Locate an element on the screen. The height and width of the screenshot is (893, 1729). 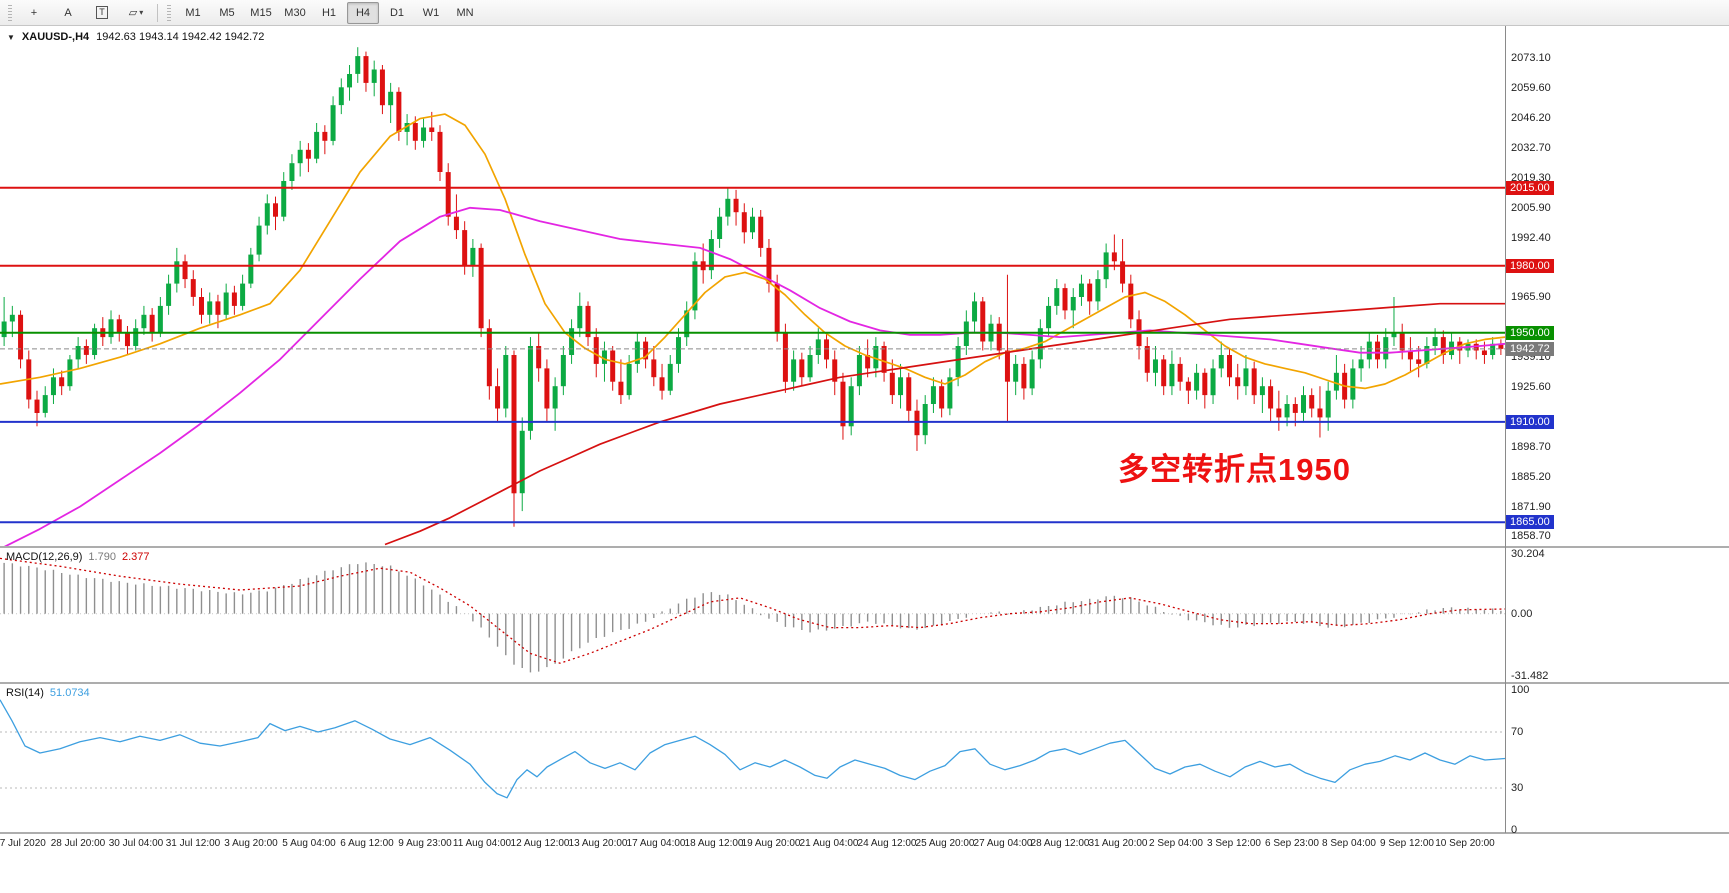
crosshair-icon: + is located at coordinates (34, 12).